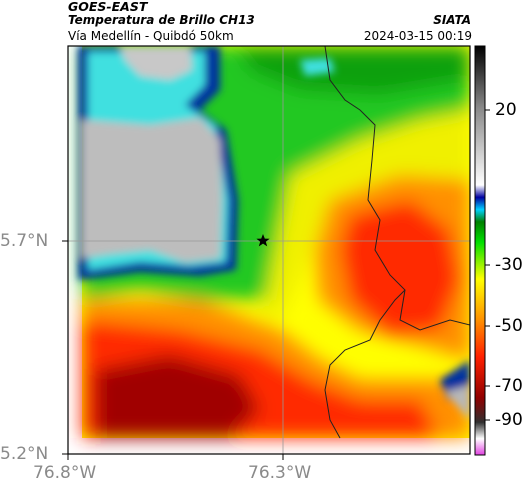 The height and width of the screenshot is (491, 526). What do you see at coordinates (506, 110) in the screenshot?
I see `cb-label-20: 20` at bounding box center [506, 110].